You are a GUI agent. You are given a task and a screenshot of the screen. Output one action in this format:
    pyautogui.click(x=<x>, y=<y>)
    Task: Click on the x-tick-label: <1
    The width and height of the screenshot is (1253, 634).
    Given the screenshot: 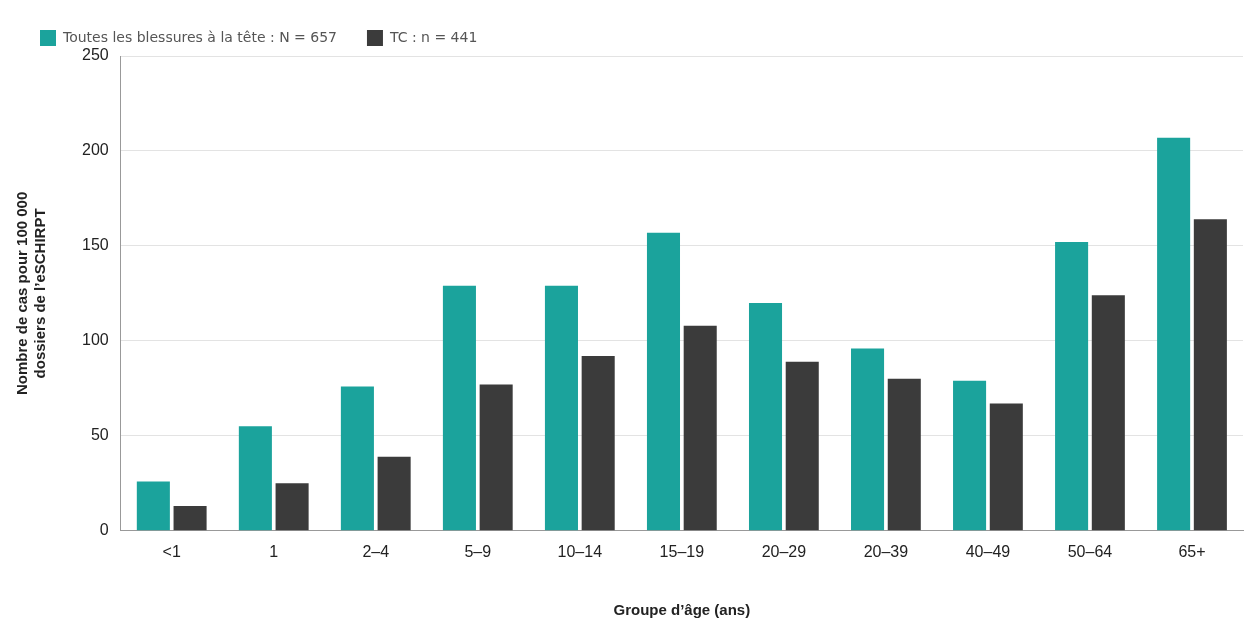 What is the action you would take?
    pyautogui.click(x=171, y=551)
    